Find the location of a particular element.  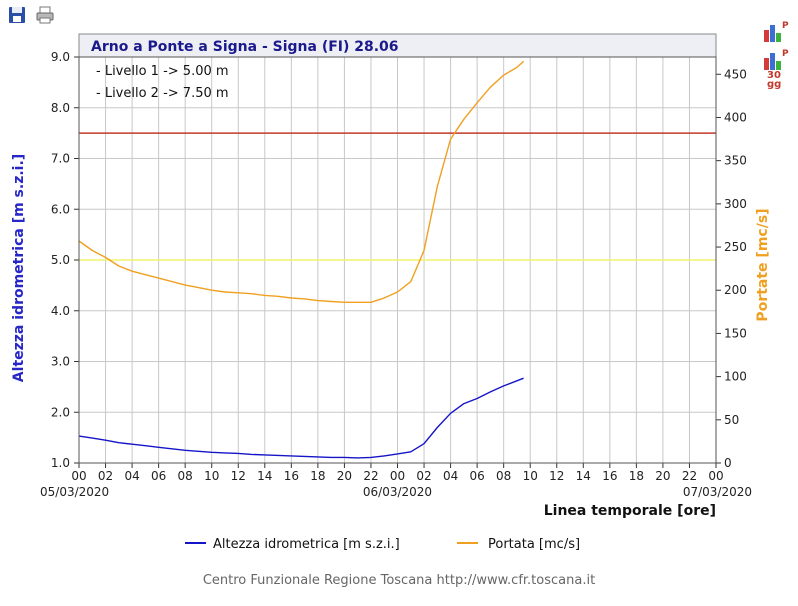

y-right-tick-label: 50 is located at coordinates (731, 420).